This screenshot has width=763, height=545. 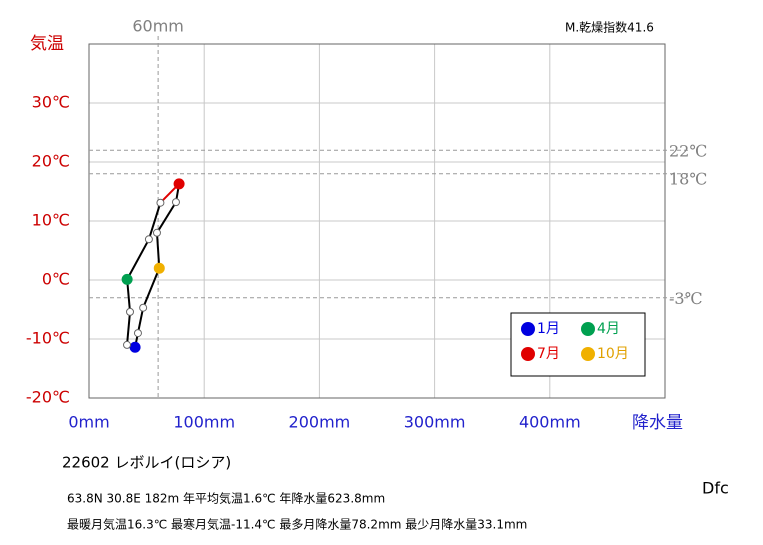 I want to click on station: 22602 レボルイ(ロシア), so click(x=146, y=463).